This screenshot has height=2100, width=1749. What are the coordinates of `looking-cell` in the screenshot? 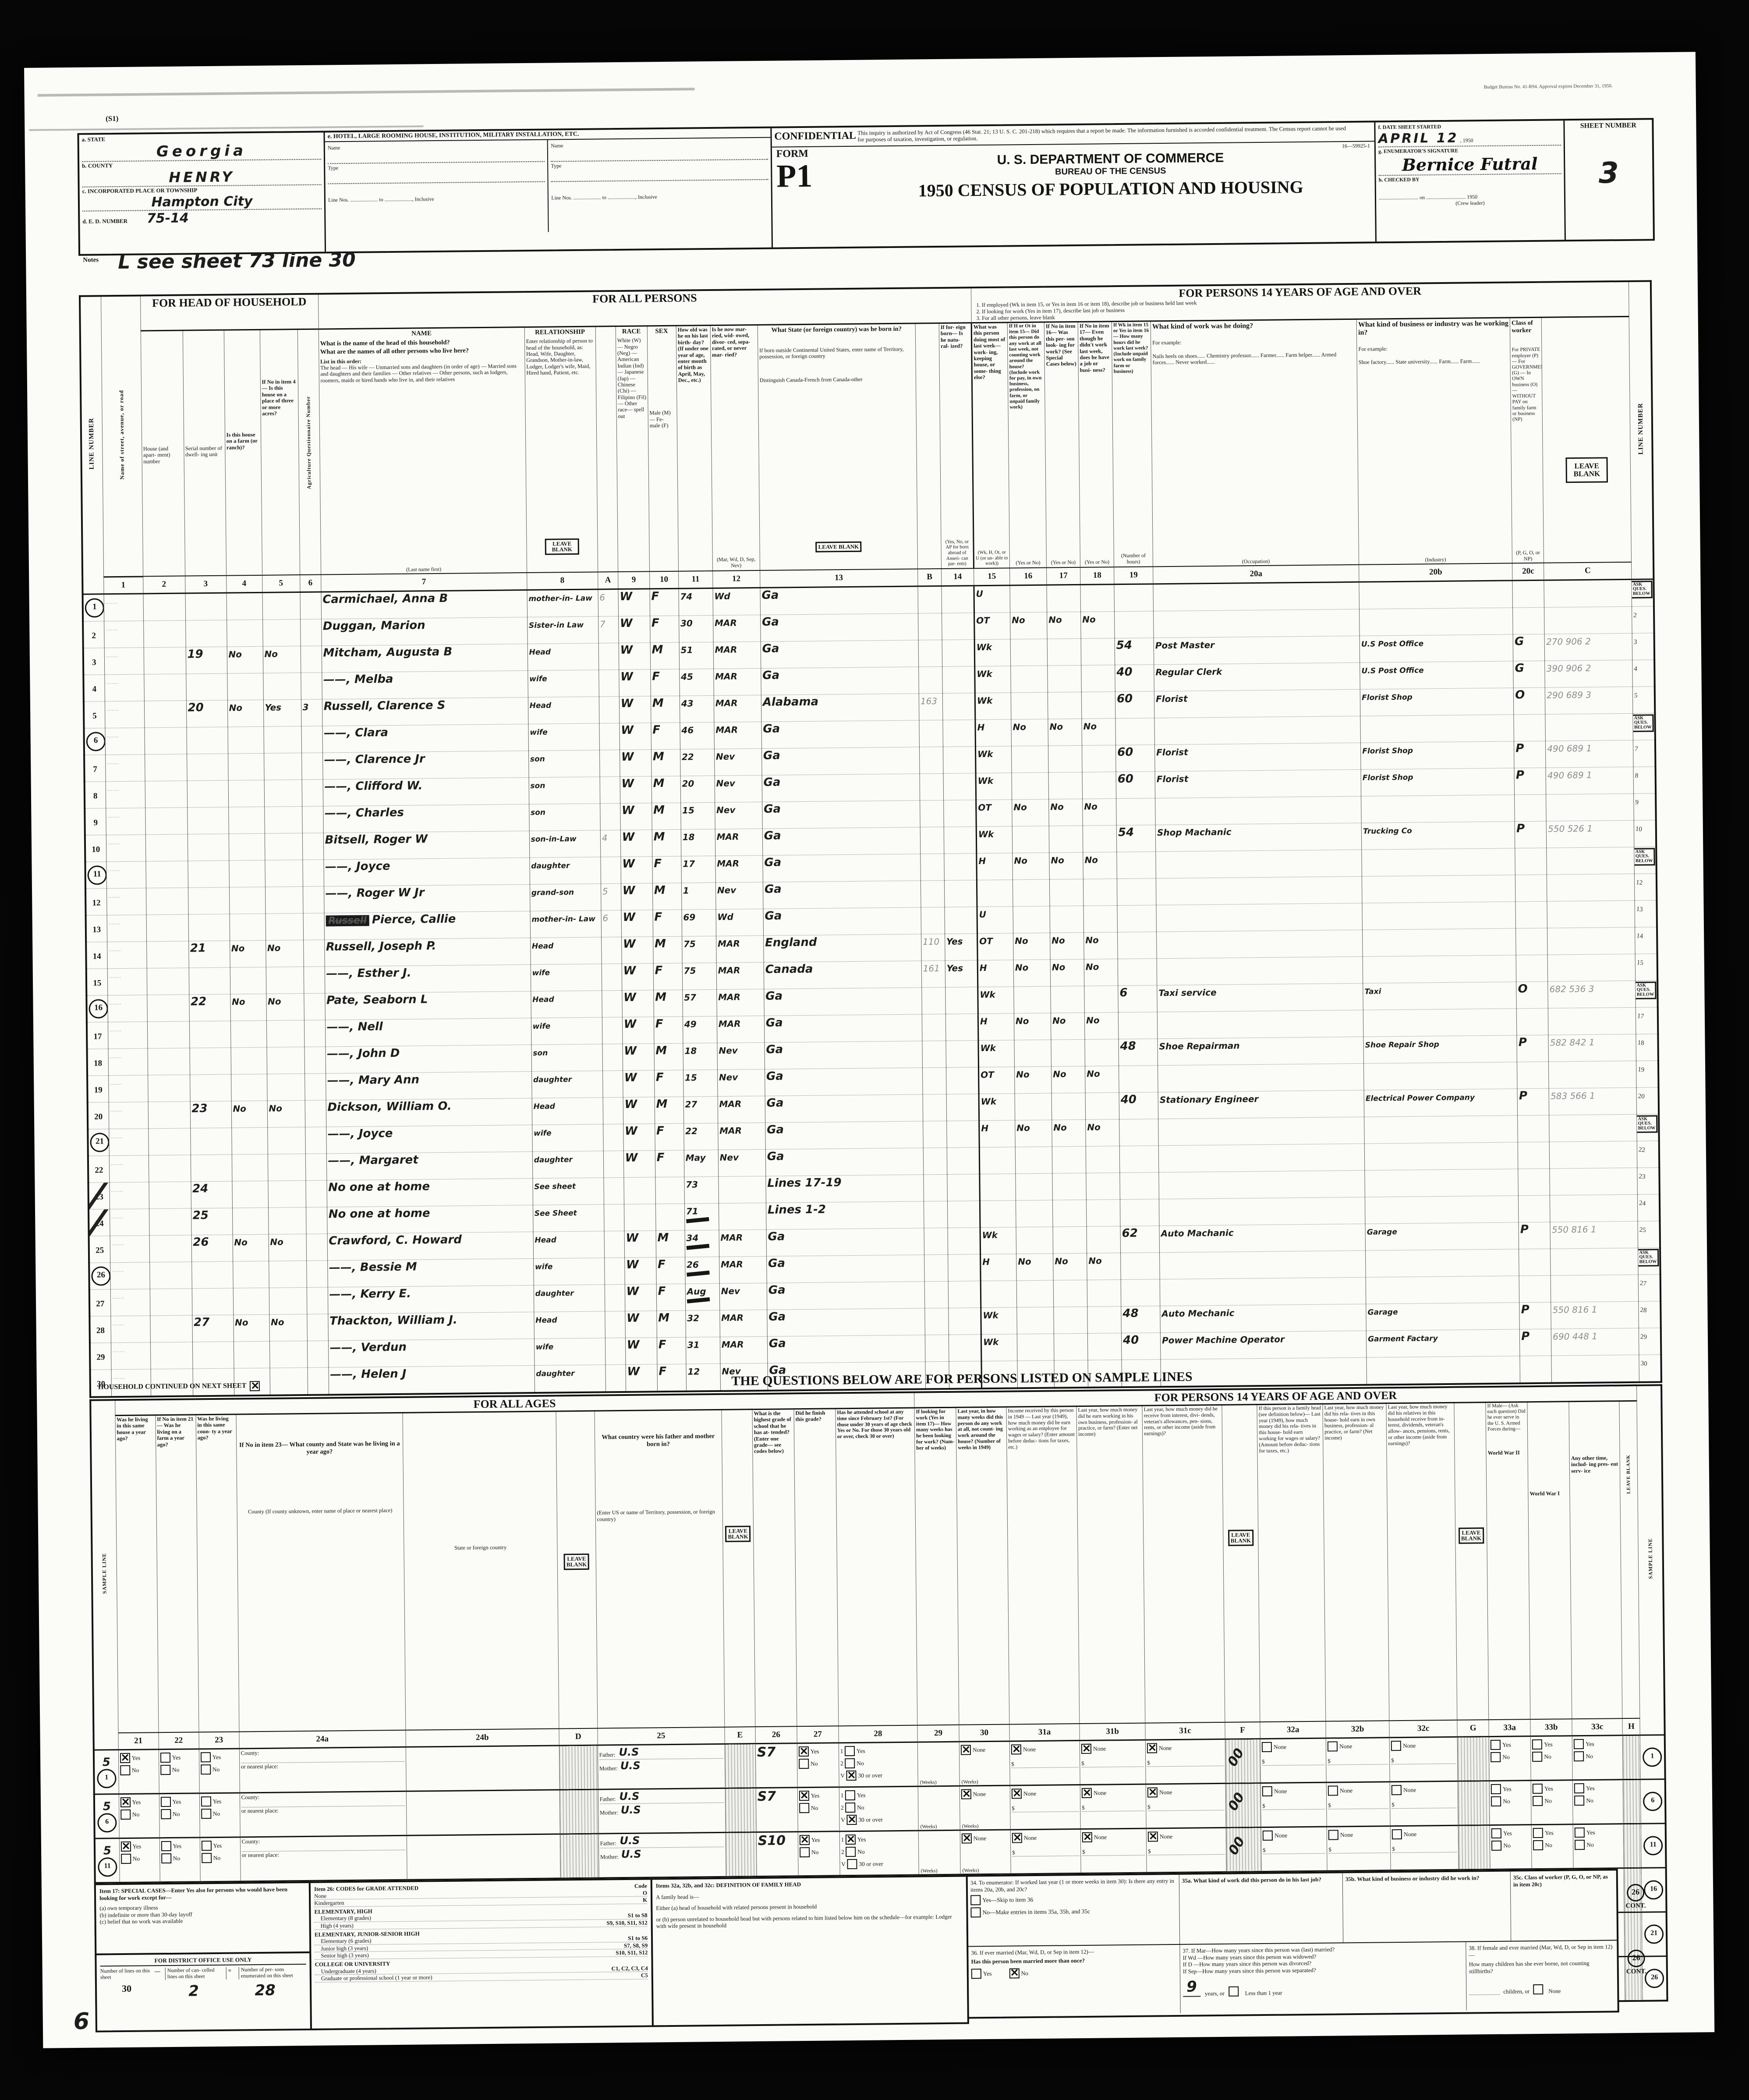 It's located at (1064, 678).